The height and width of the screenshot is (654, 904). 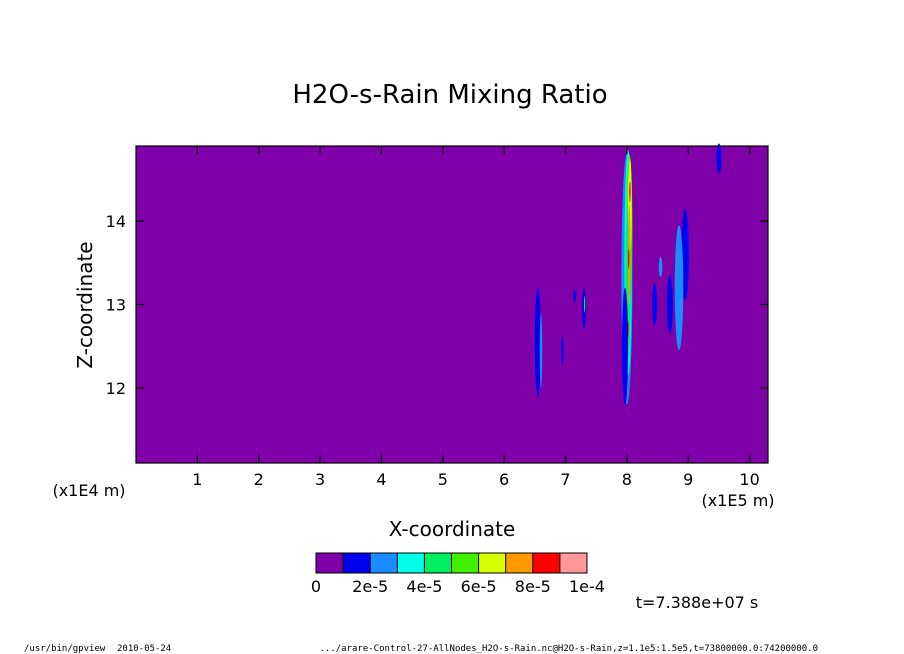 What do you see at coordinates (116, 221) in the screenshot?
I see `y-tick-label: 14` at bounding box center [116, 221].